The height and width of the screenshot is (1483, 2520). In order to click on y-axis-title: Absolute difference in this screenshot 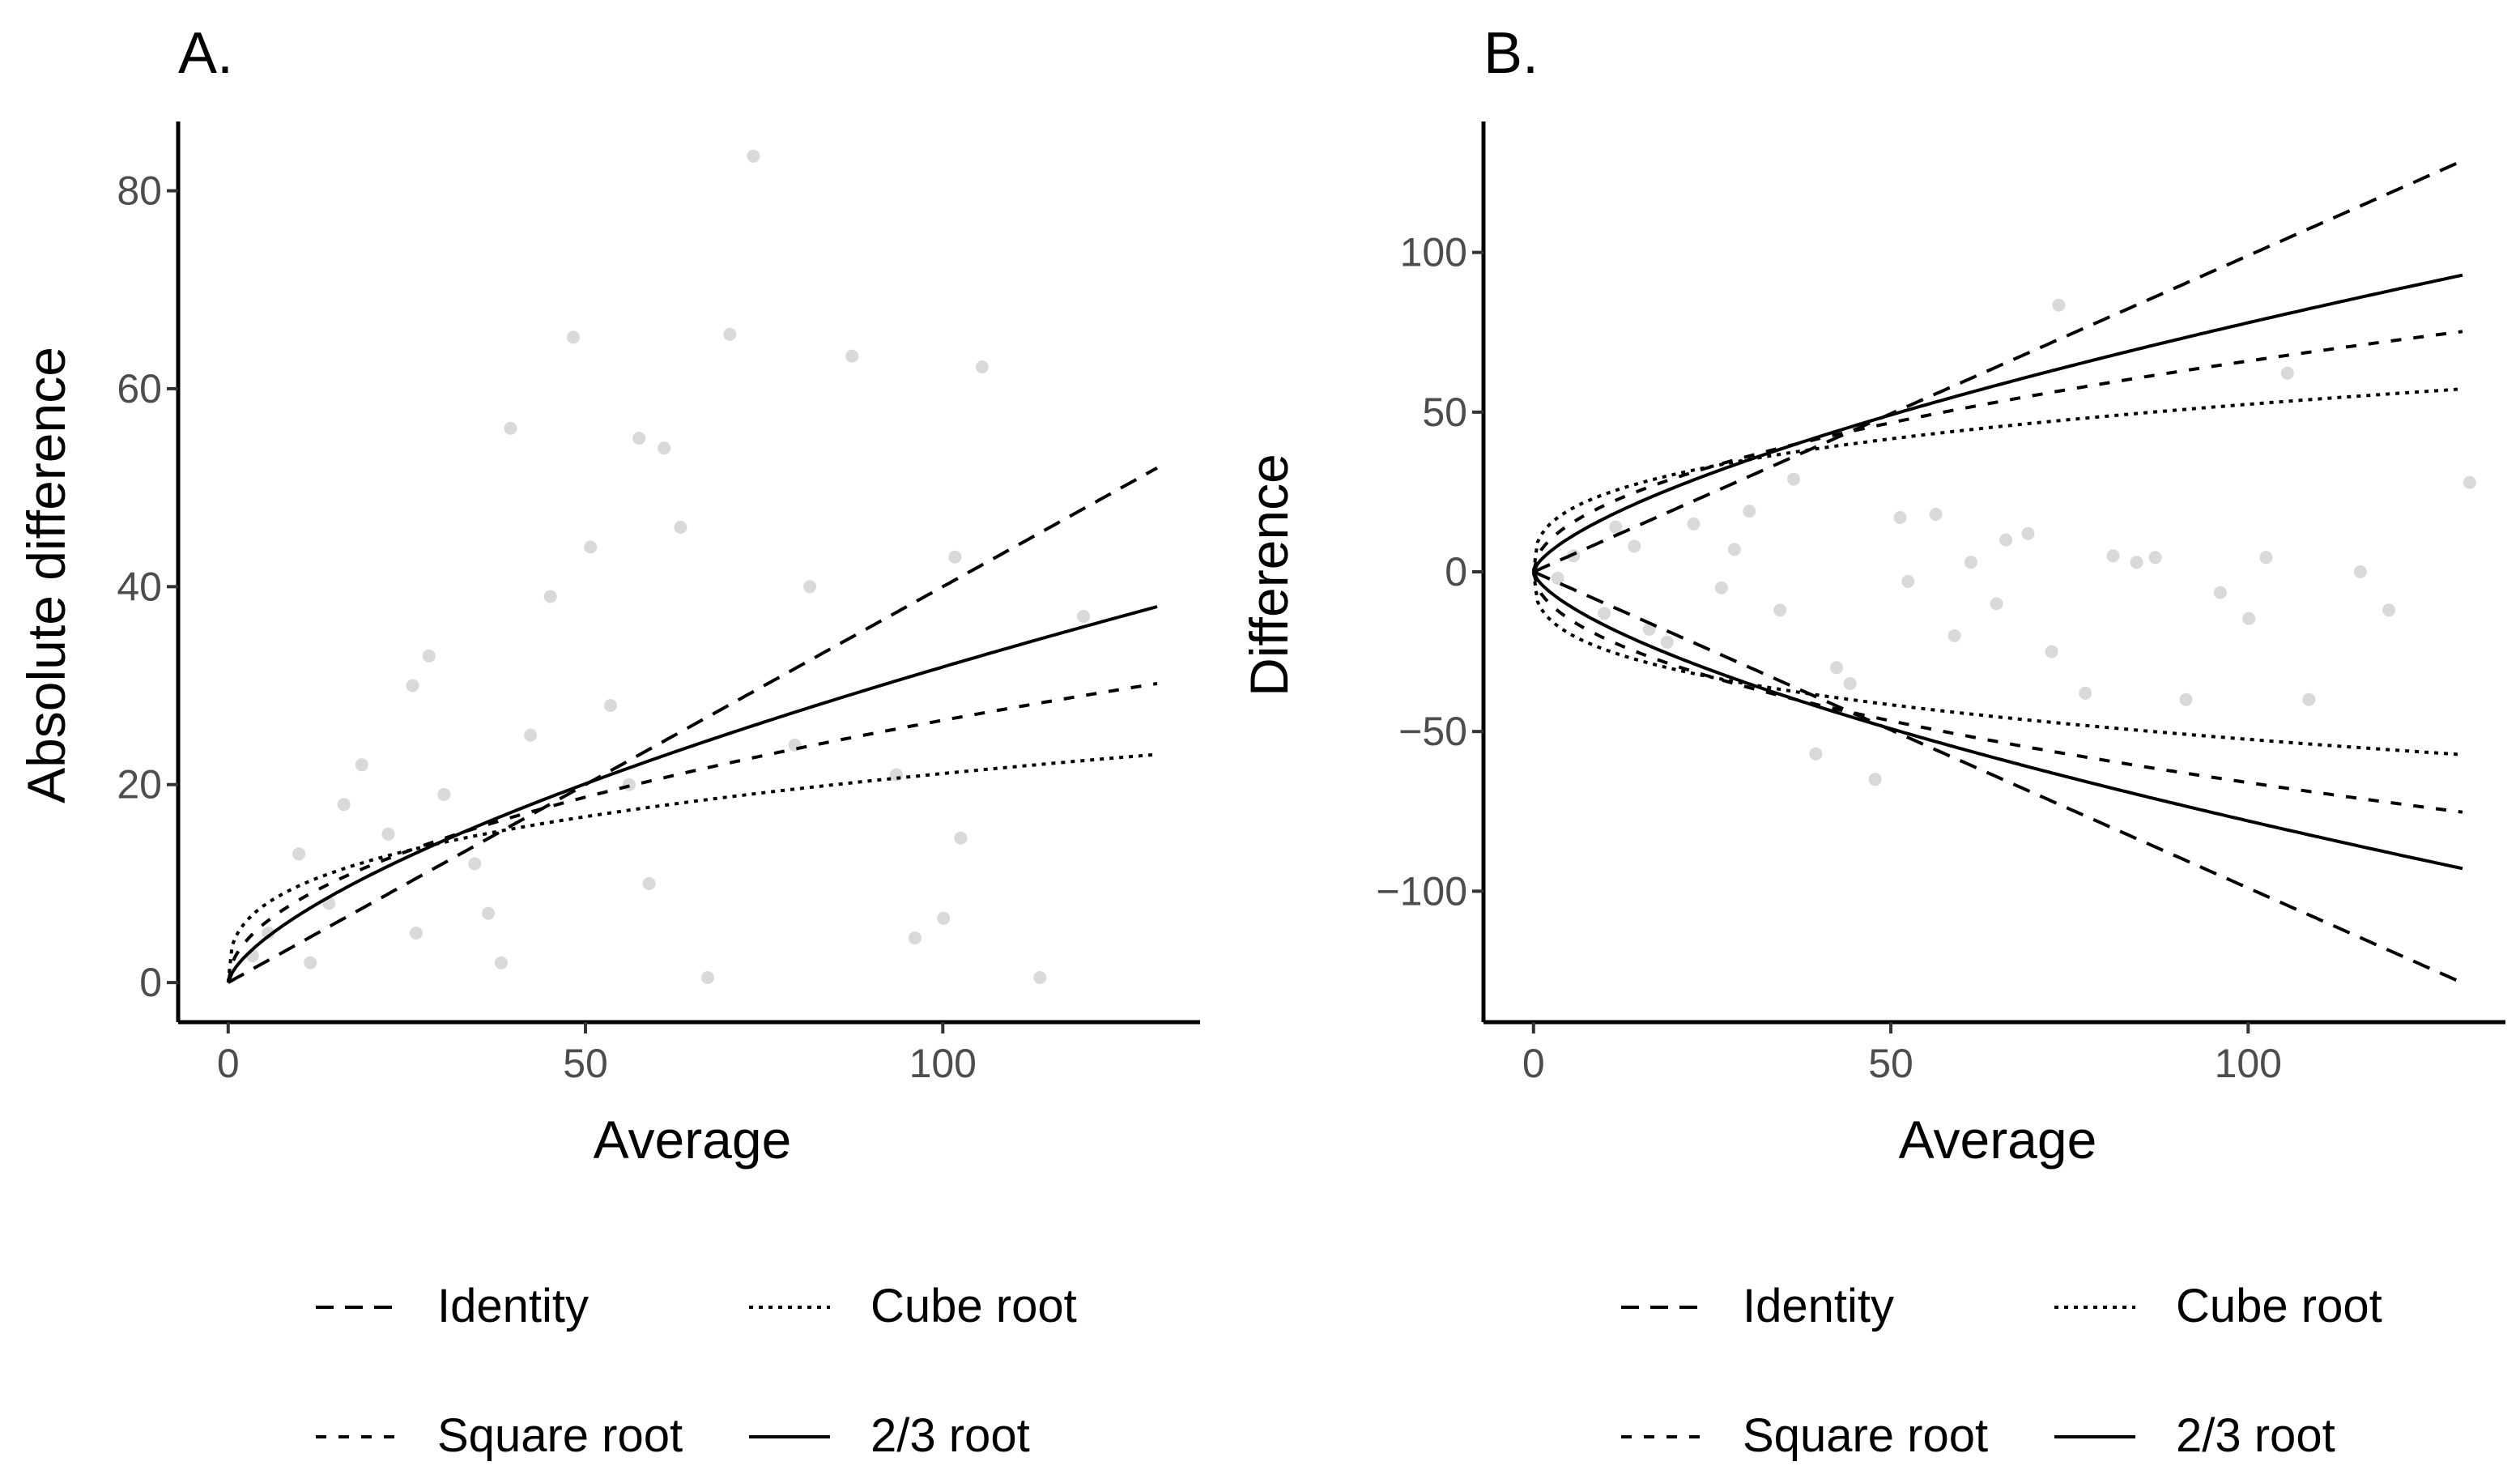, I will do `click(46, 575)`.